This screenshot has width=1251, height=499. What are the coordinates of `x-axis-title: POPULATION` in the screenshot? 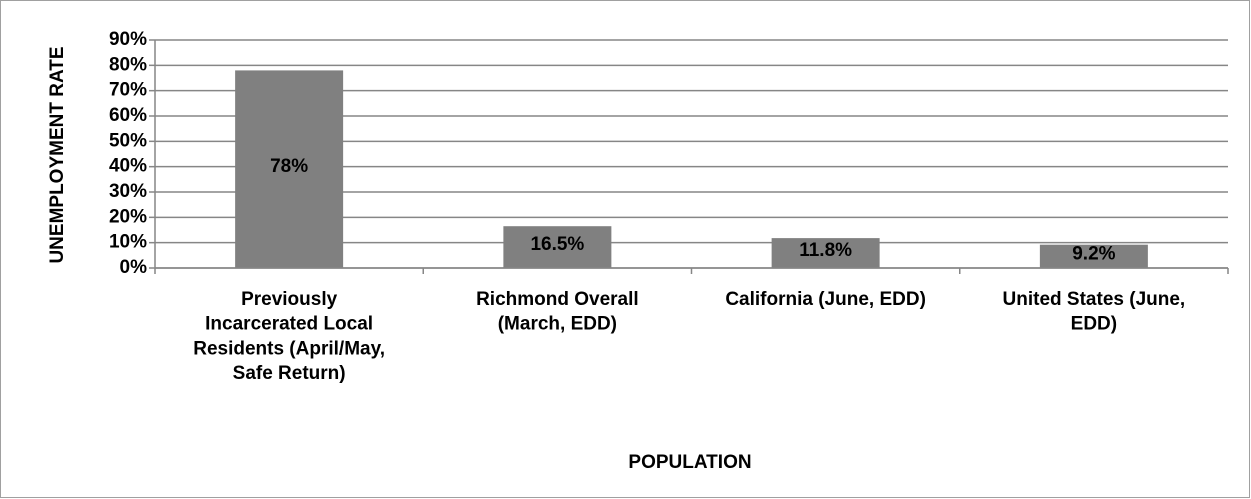 It's located at (689, 462).